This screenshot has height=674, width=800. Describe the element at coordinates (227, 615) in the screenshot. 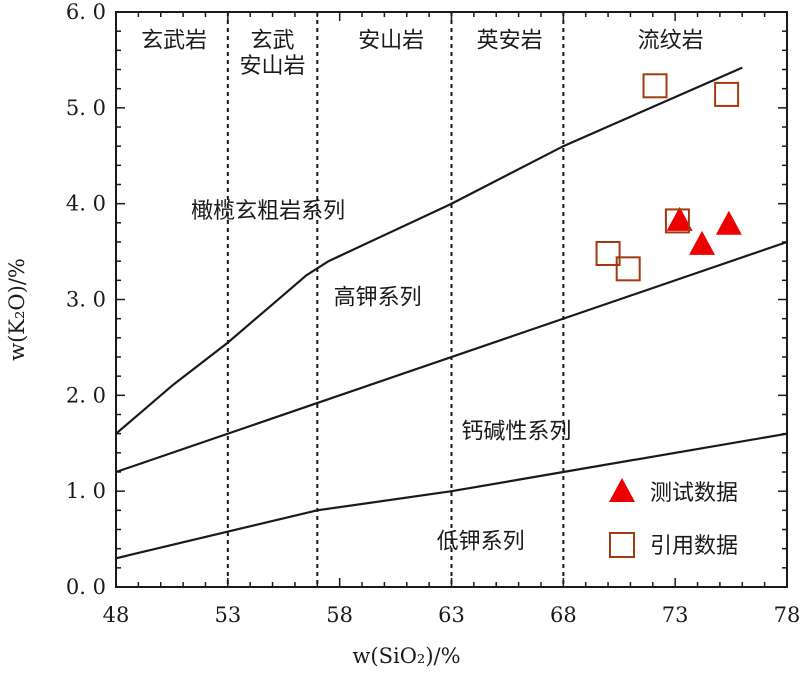

I see `x-tick-label: 53` at that location.